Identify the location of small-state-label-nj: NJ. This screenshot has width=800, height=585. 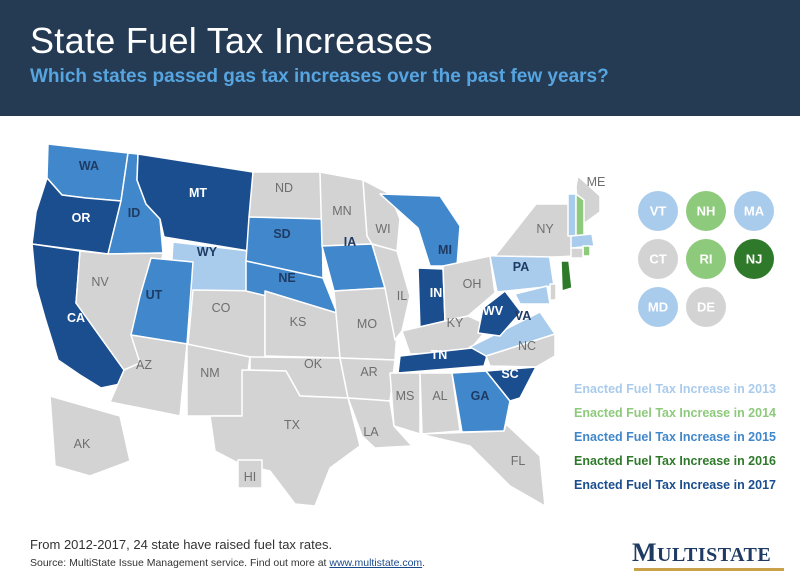
(754, 259).